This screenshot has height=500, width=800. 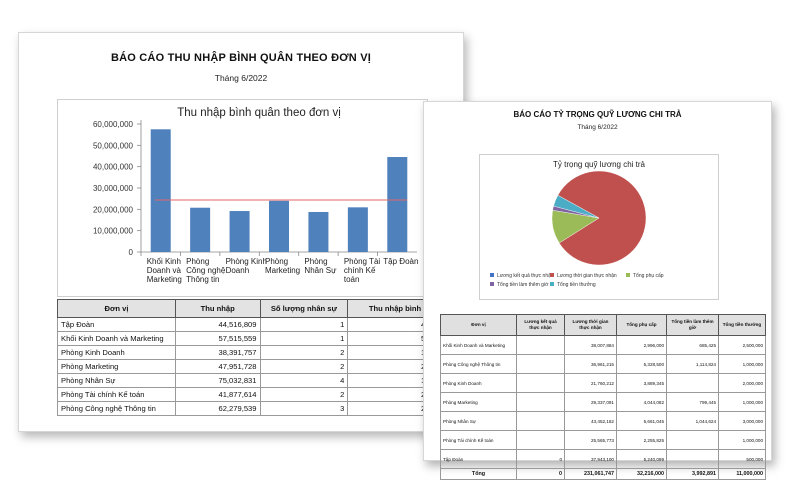 I want to click on y-tick-label: 0, so click(x=131, y=252).